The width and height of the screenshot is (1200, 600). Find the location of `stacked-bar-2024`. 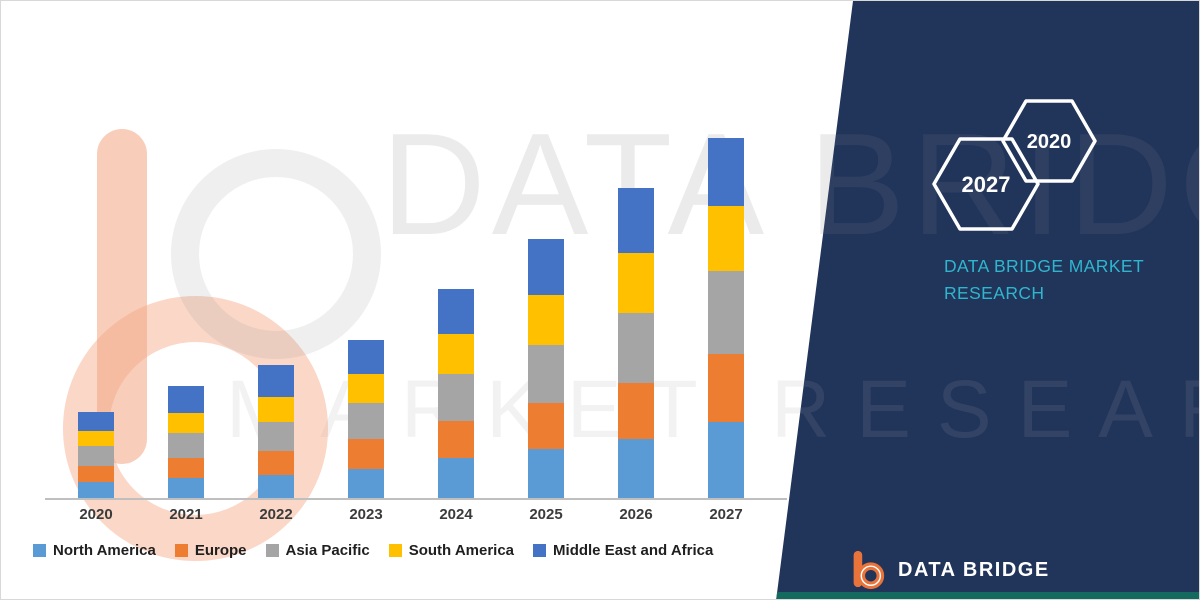

stacked-bar-2024 is located at coordinates (456, 393).